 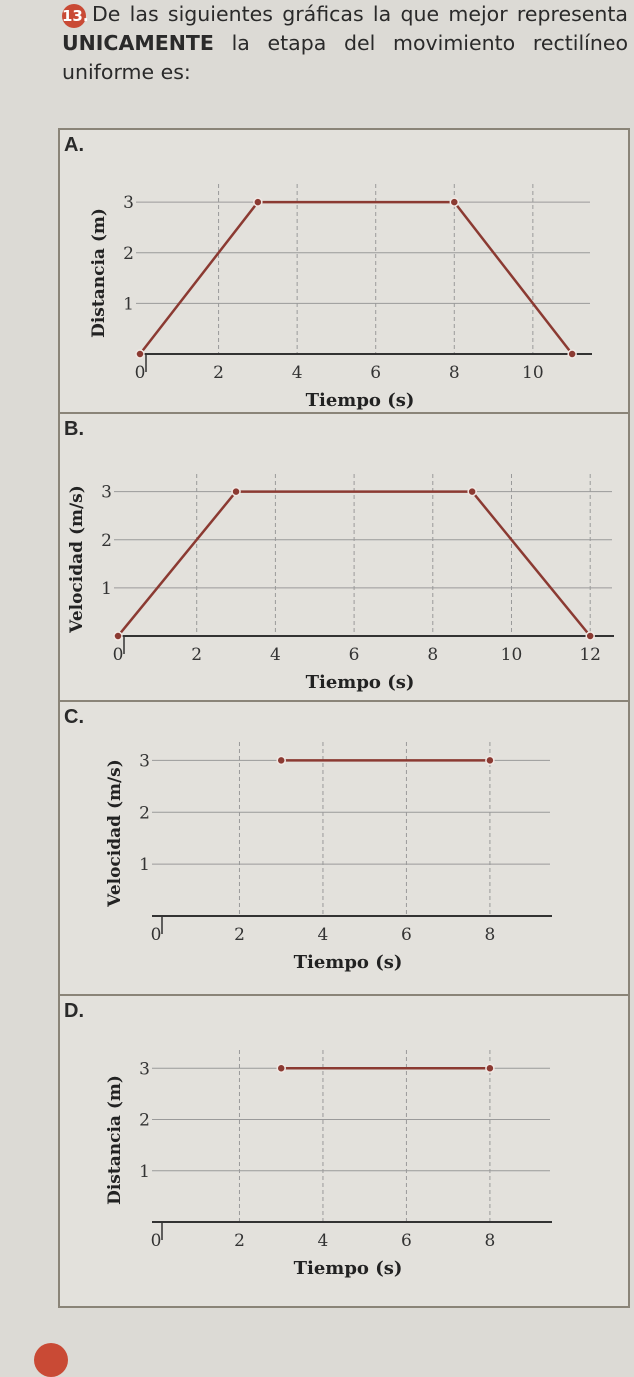 I want to click on chart-c: 1 2 3 0 2 4 6 8 Tiempo (s) Velocidad (m/s), so click(x=328, y=857).